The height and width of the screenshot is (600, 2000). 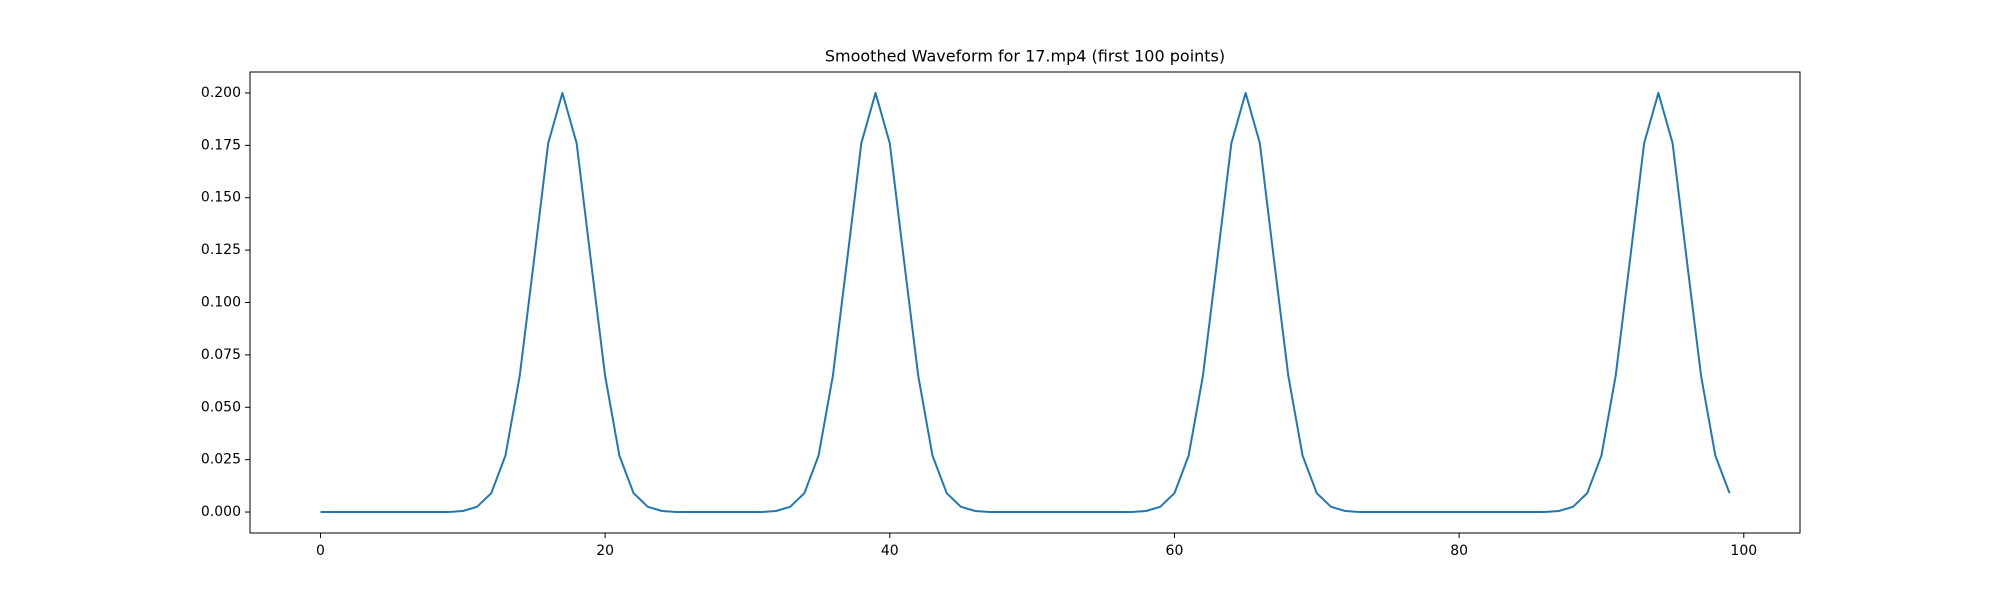 I want to click on y-tick-label: 0.125, so click(x=221, y=250).